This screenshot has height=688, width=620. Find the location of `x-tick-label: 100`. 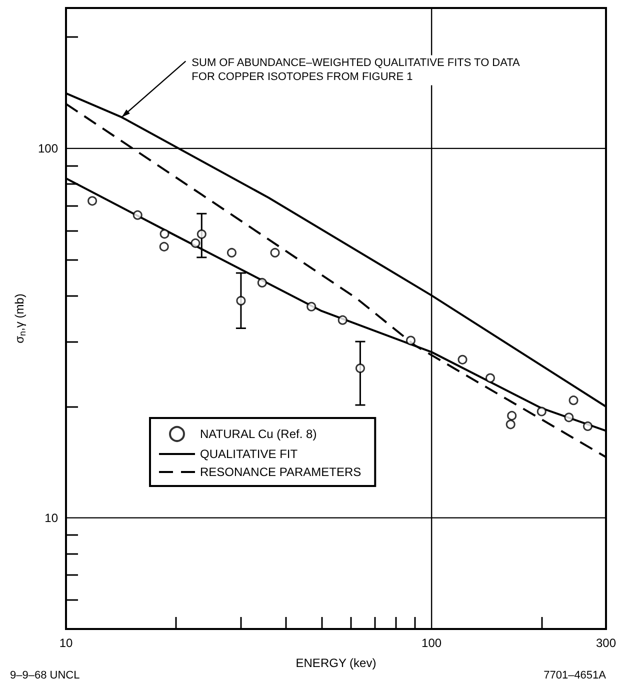

x-tick-label: 100 is located at coordinates (432, 643).